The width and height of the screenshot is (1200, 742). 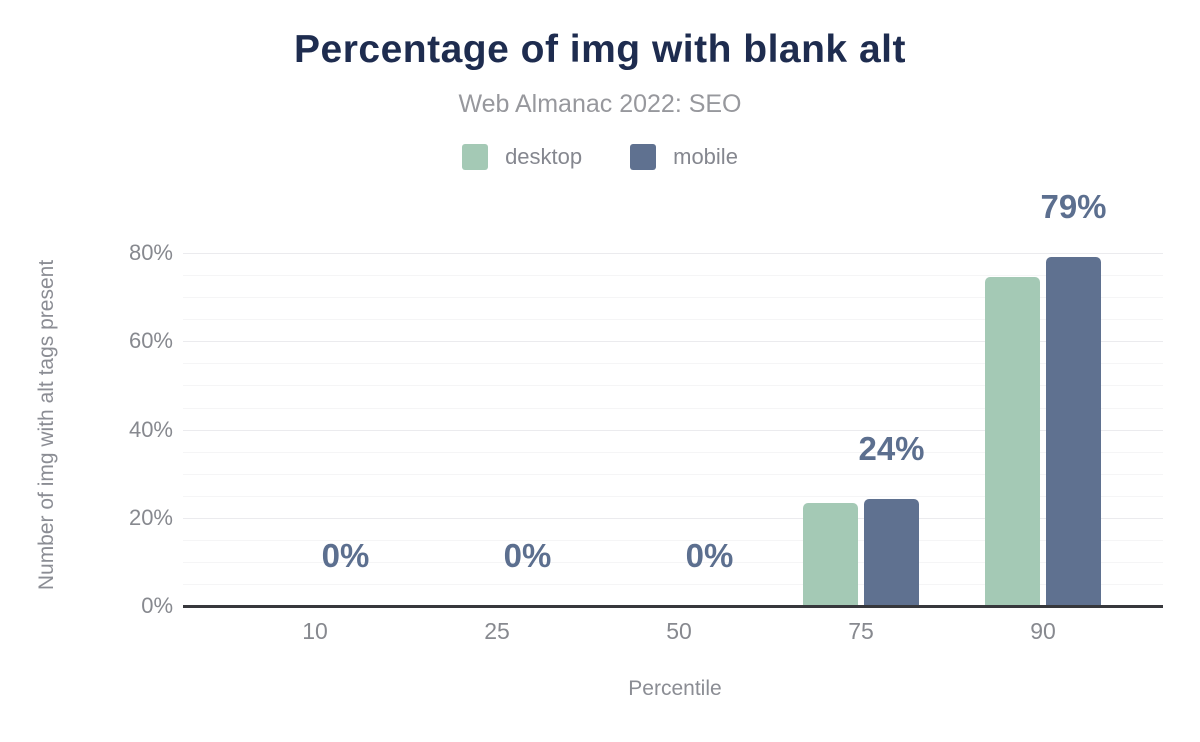 I want to click on y-tick-label: 20%, so click(x=150, y=517).